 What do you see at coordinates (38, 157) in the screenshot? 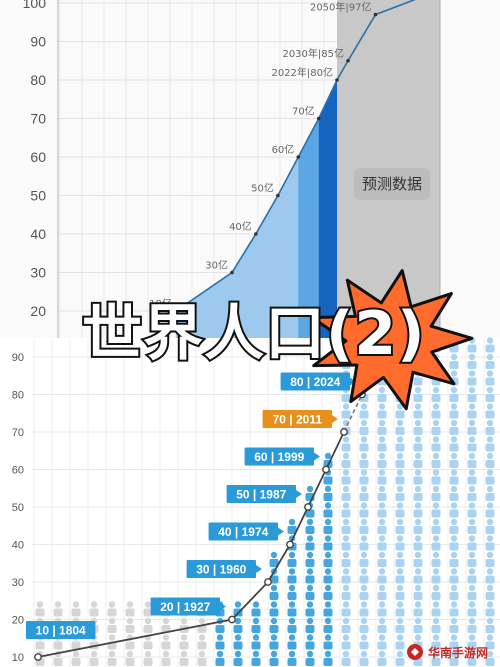
I see `y-tick-label: 60` at bounding box center [38, 157].